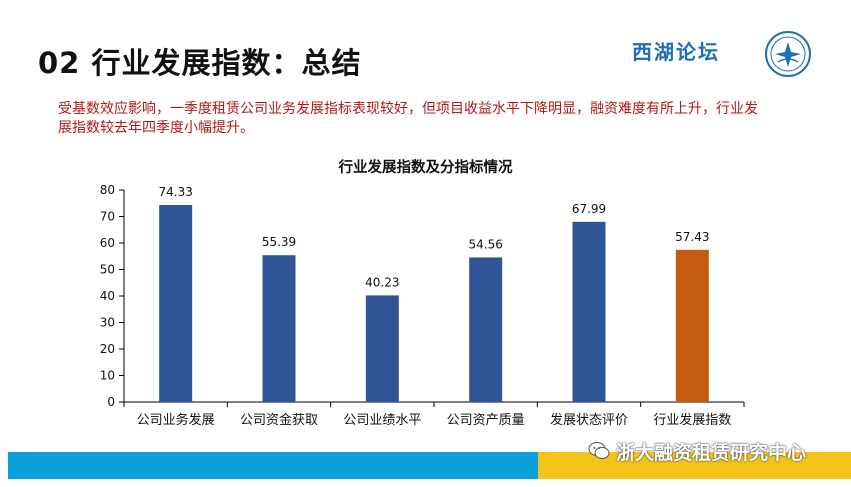  I want to click on y-tick-label: 80, so click(107, 190).